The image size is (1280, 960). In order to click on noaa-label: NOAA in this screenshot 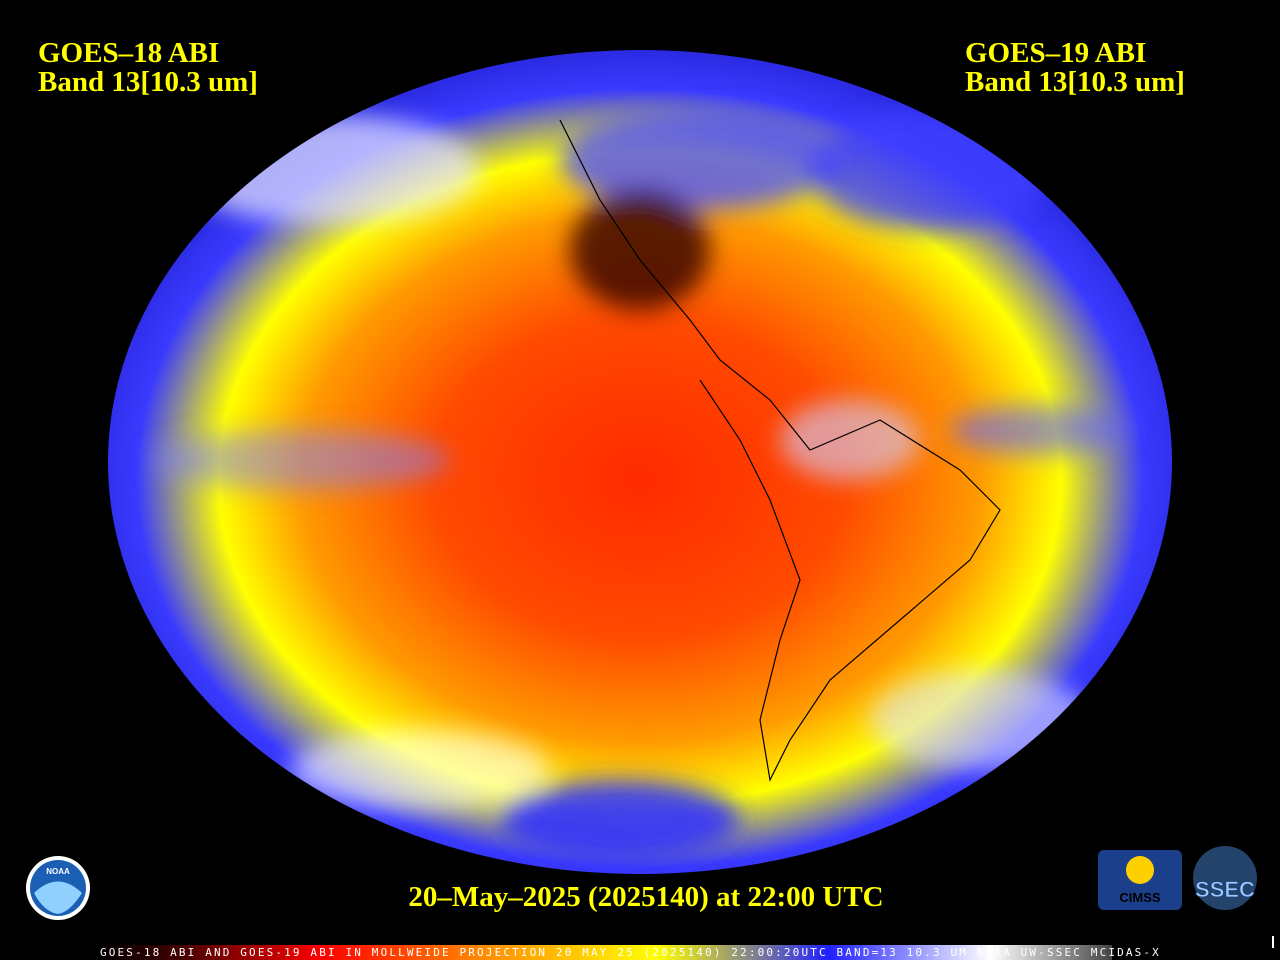, I will do `click(58, 871)`.